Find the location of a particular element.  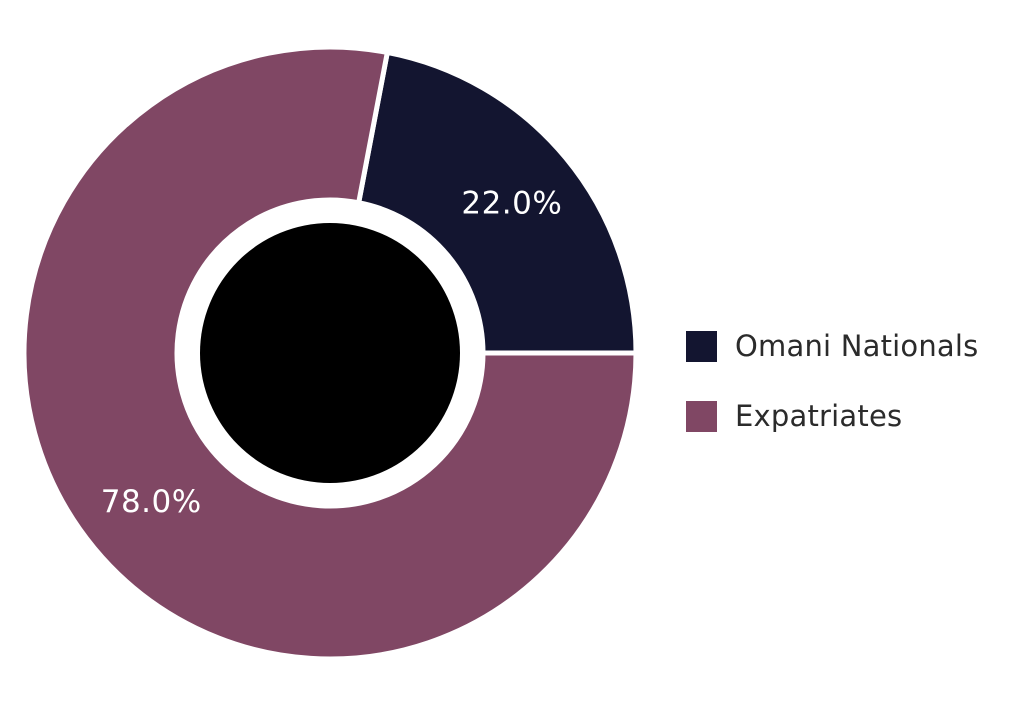

chart-legend: Omani Nationals Expatriates is located at coordinates (832, 396).